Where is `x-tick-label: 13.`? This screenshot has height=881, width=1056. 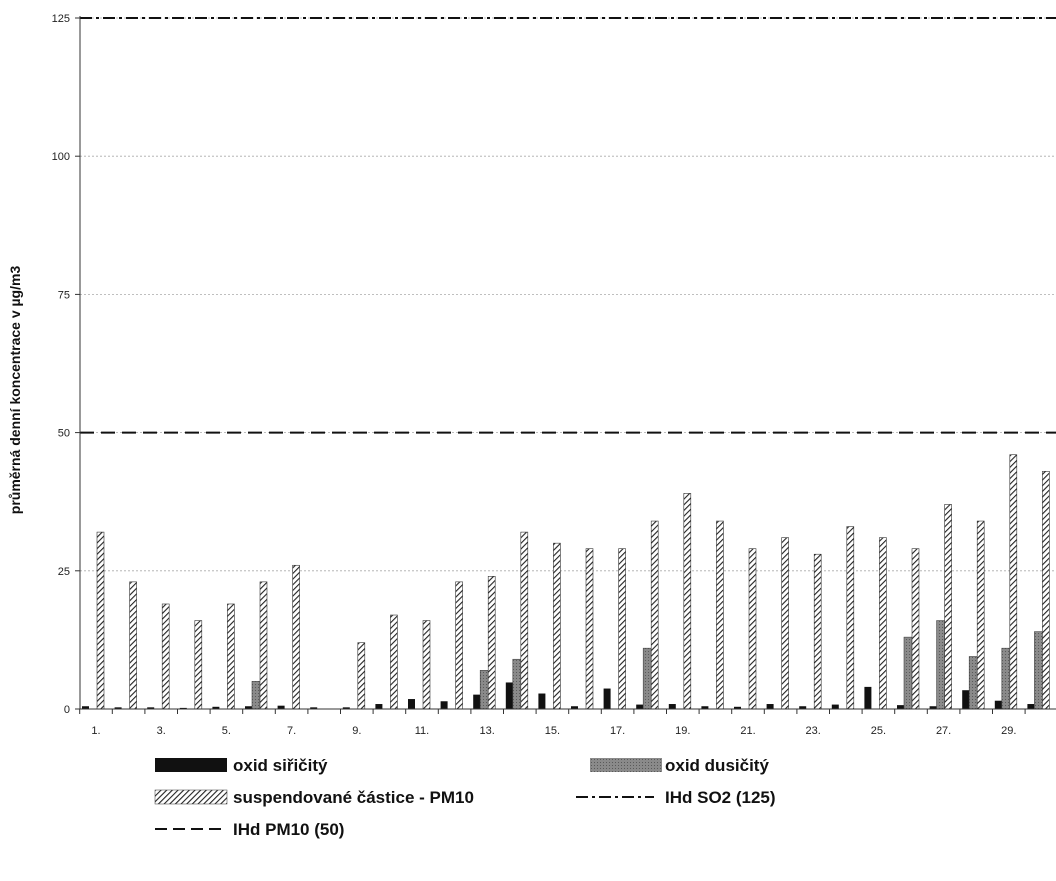 x-tick-label: 13. is located at coordinates (487, 731).